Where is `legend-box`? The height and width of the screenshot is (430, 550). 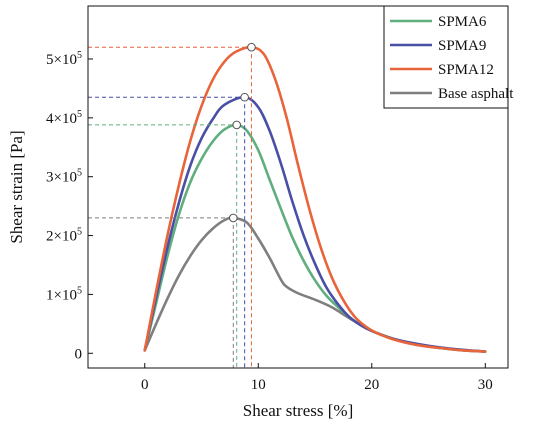 legend-box is located at coordinates (446, 57).